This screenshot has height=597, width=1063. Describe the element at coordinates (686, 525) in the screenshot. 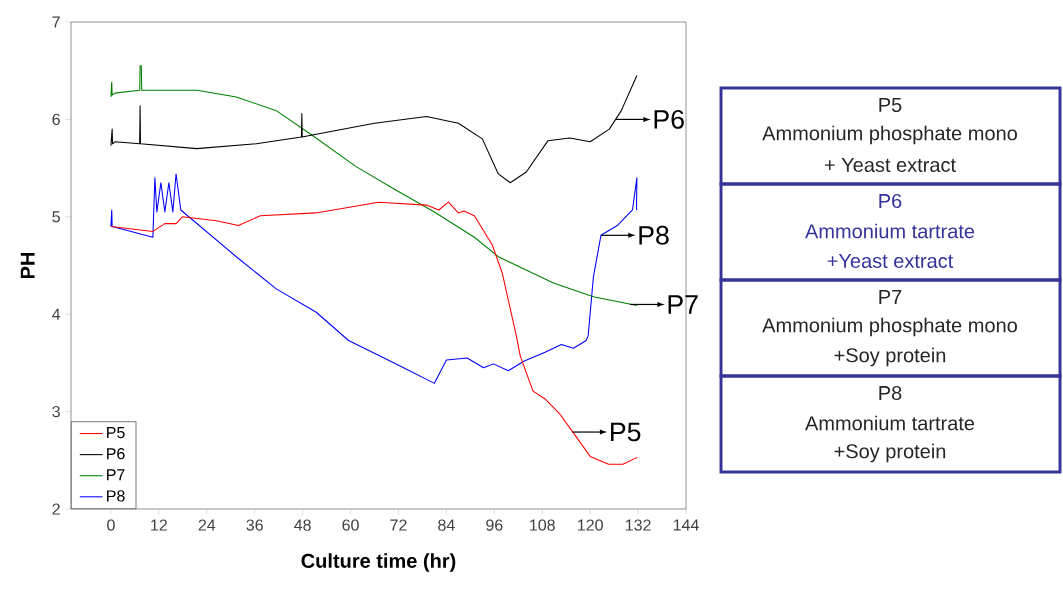

I see `x-tick-label: 144` at that location.